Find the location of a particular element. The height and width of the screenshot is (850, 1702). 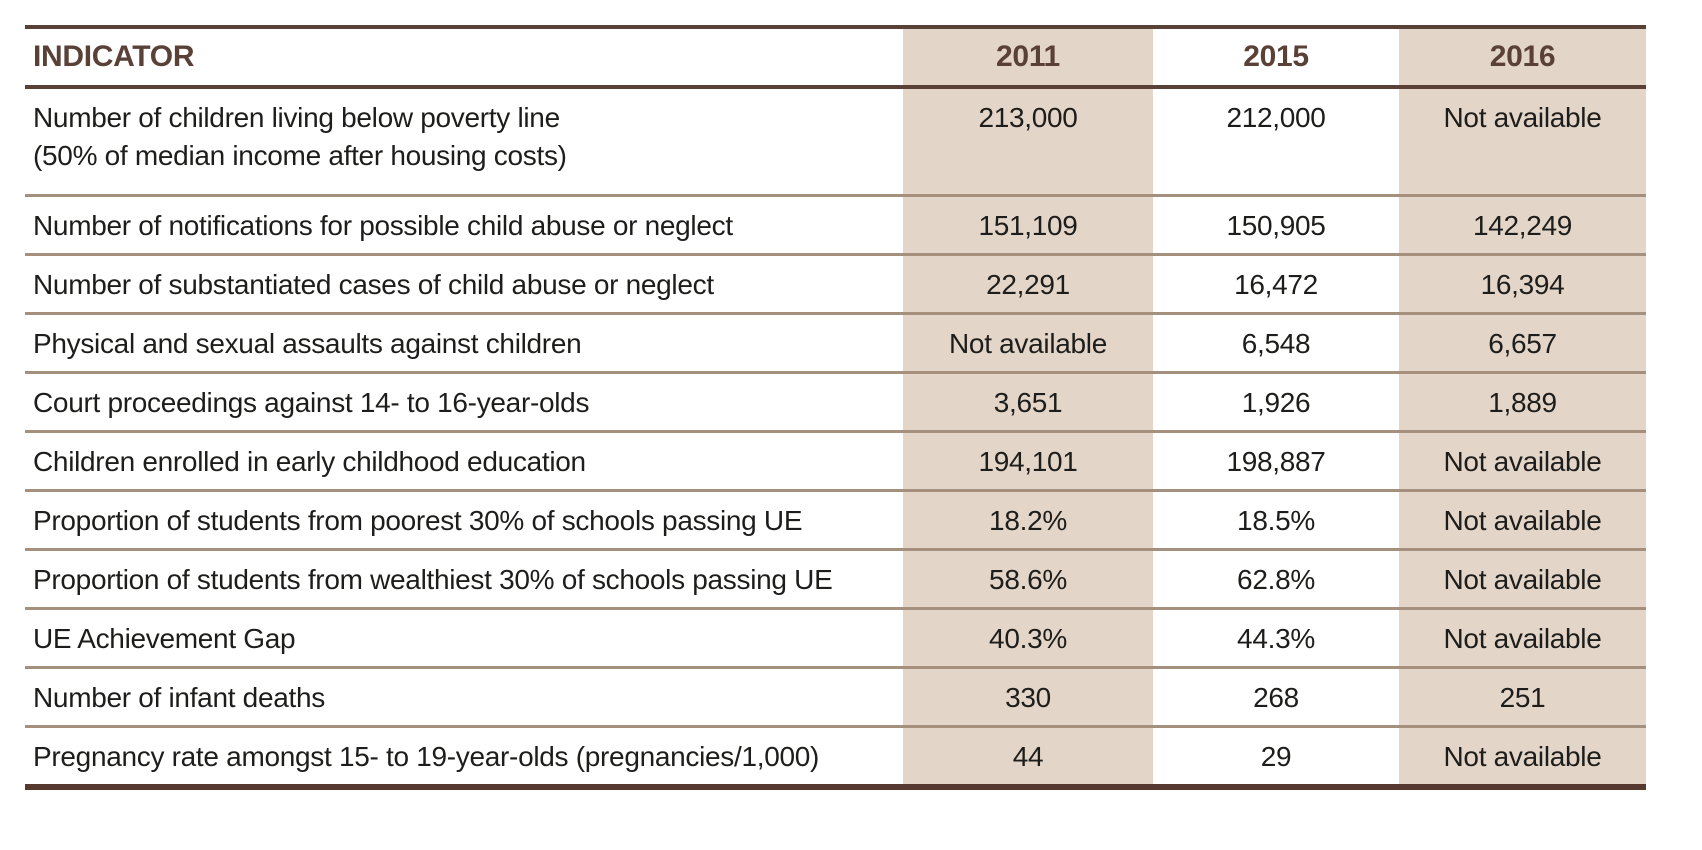

value-2015: 29 is located at coordinates (1276, 756).